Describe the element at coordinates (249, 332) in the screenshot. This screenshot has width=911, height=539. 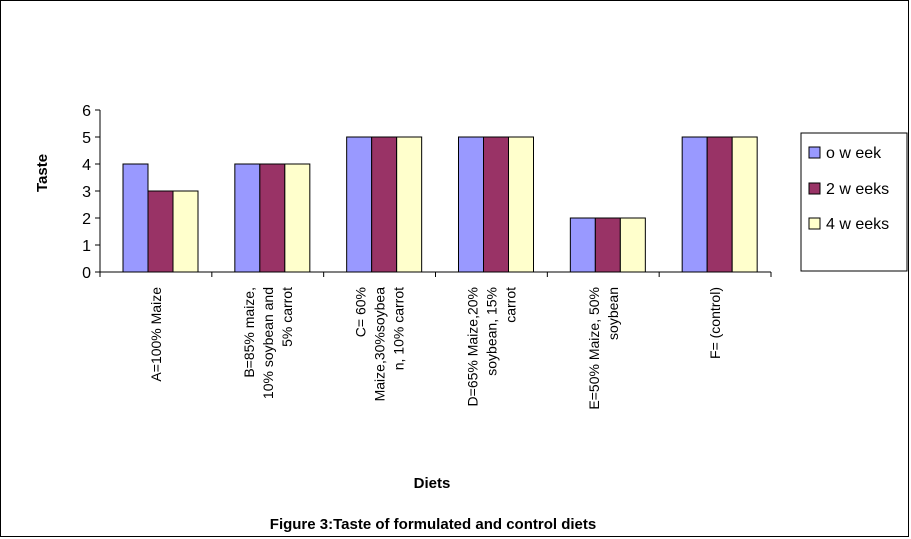
I see `x-category-label: B=85% maize,` at that location.